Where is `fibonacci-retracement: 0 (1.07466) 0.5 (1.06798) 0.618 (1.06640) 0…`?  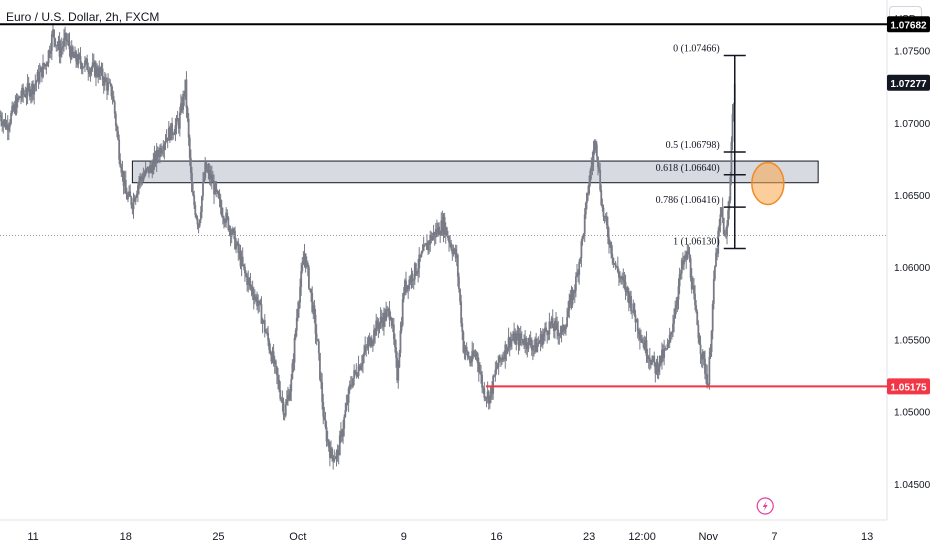
fibonacci-retracement: 0 (1.07466) 0.5 (1.06798) 0.618 (1.06640) 0… is located at coordinates (701, 146).